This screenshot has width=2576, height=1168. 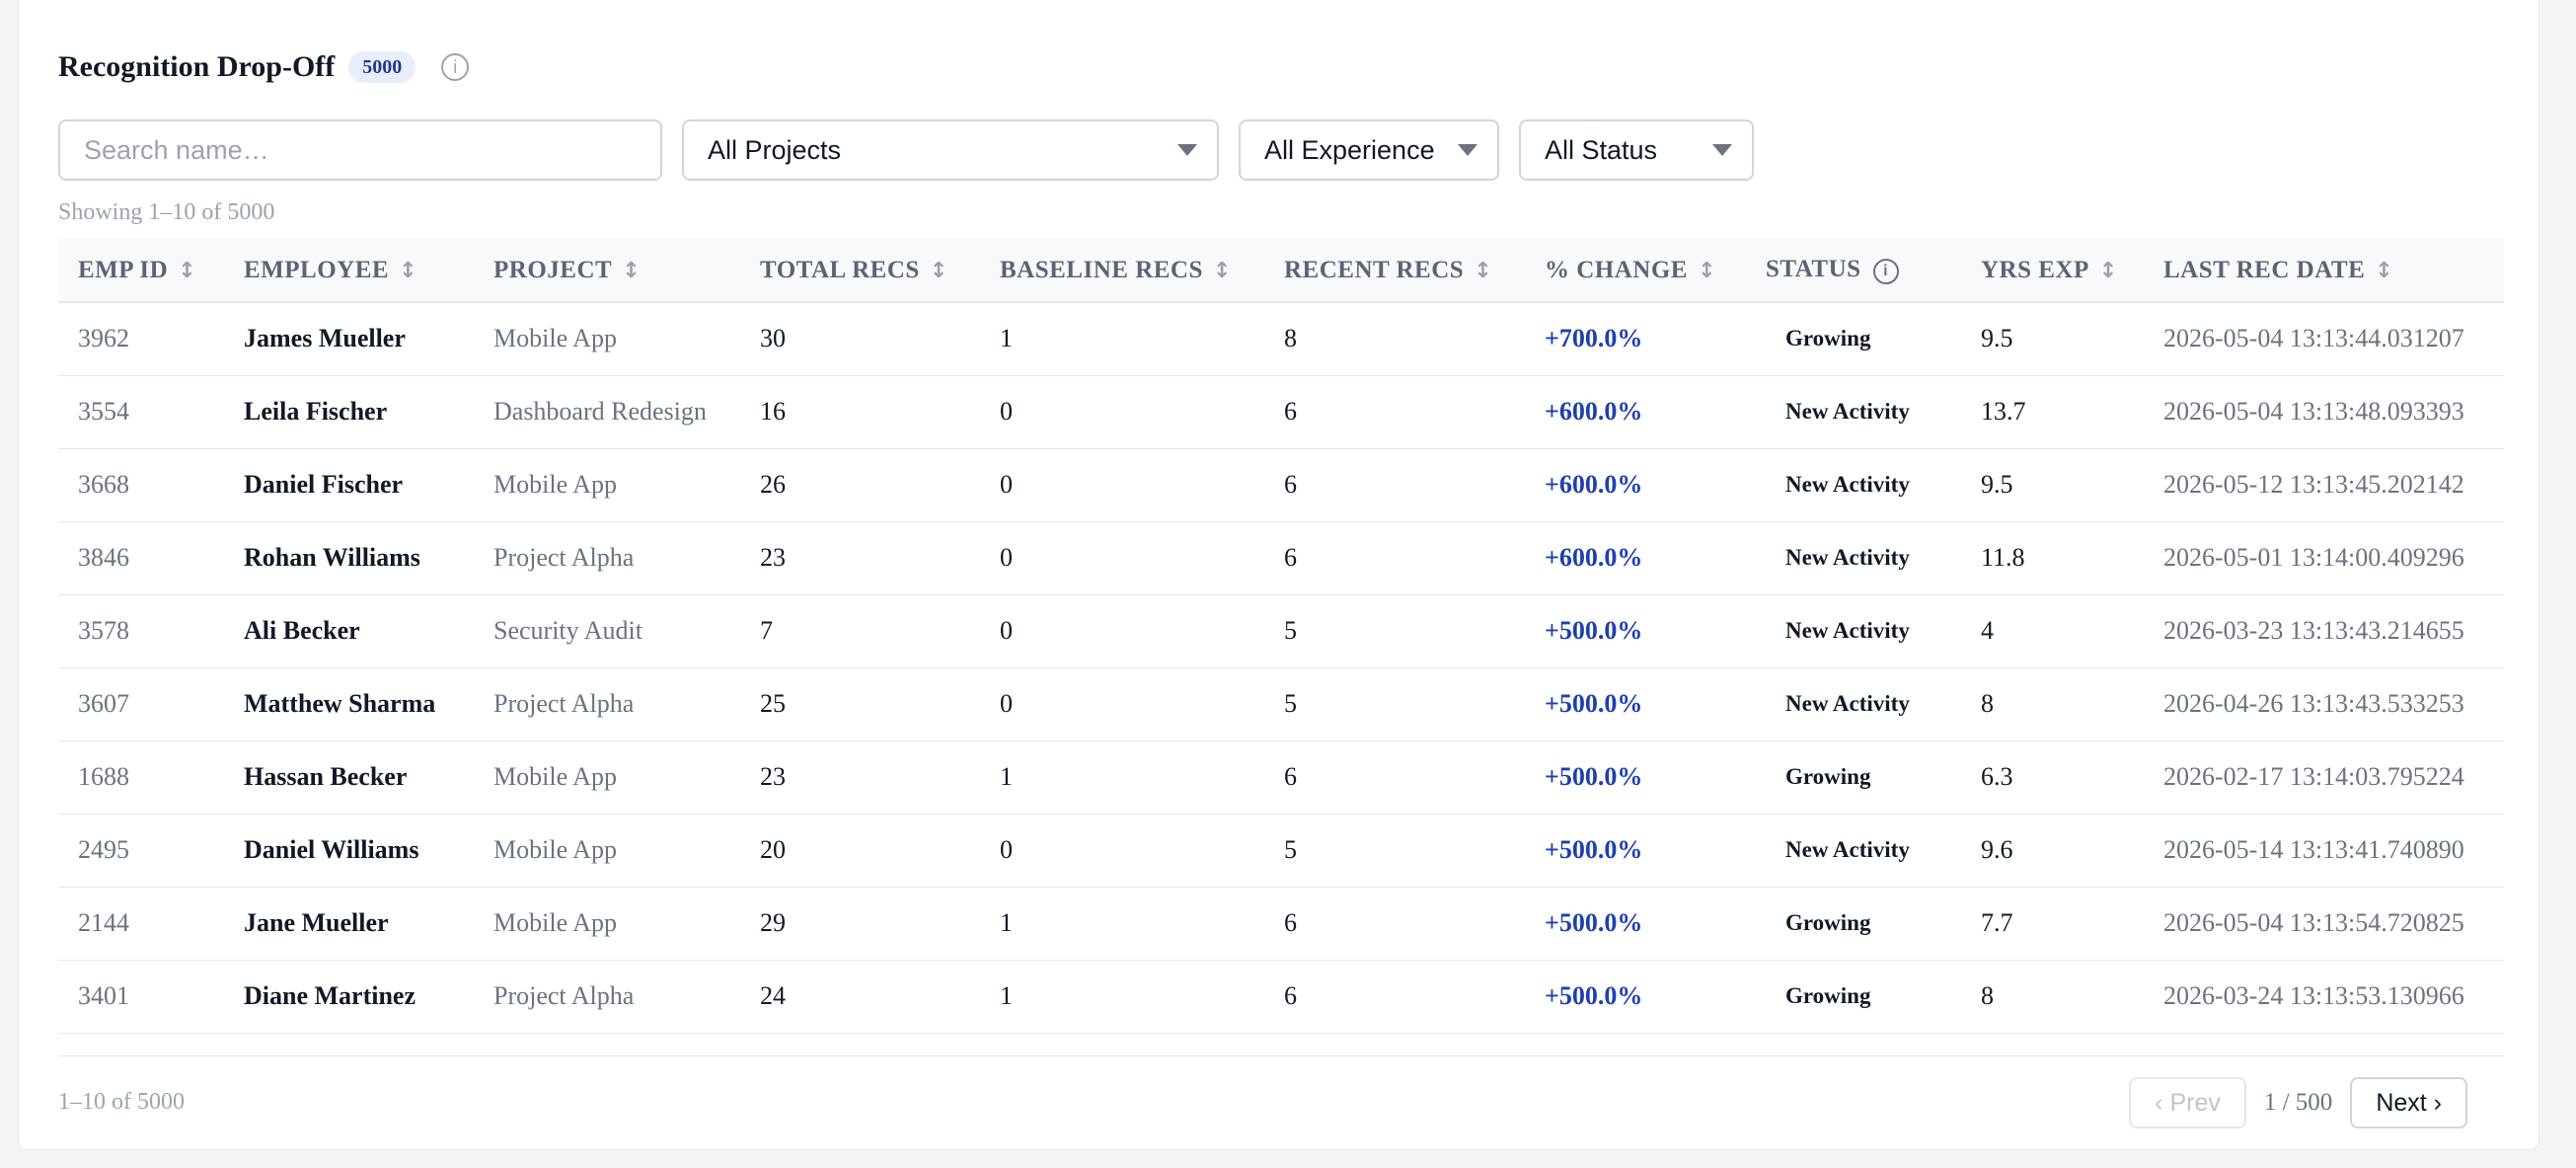 I want to click on status-select: All Status, so click(x=1636, y=150).